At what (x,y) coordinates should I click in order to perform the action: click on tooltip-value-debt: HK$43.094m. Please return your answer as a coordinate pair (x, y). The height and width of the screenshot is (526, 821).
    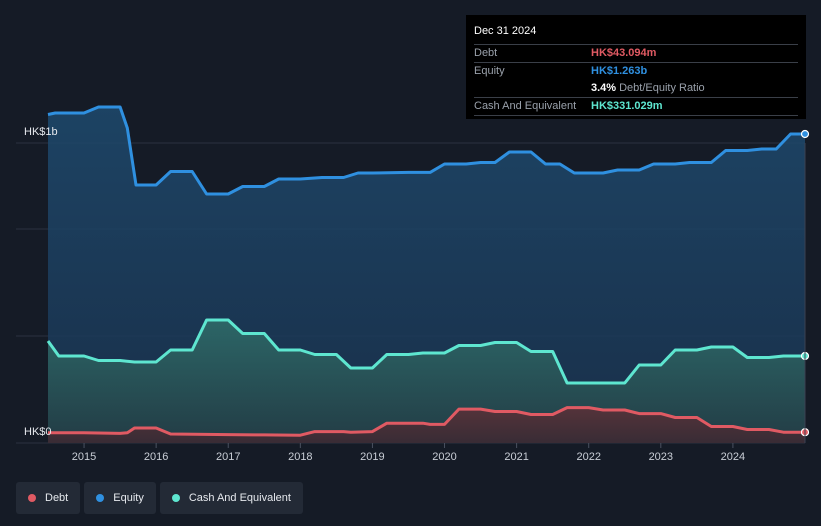
    Looking at the image, I should click on (624, 53).